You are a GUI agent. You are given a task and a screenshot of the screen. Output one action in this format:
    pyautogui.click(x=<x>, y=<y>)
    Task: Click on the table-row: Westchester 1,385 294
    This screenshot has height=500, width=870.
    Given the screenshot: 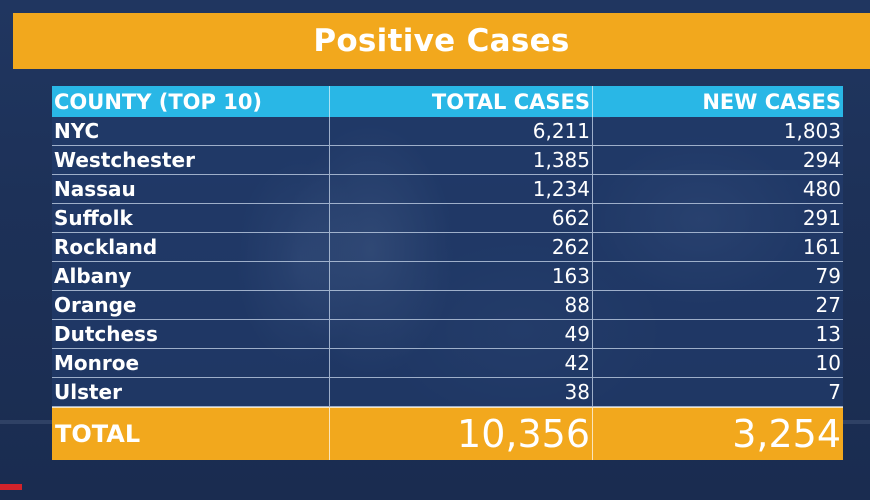 What is the action you would take?
    pyautogui.click(x=447, y=160)
    